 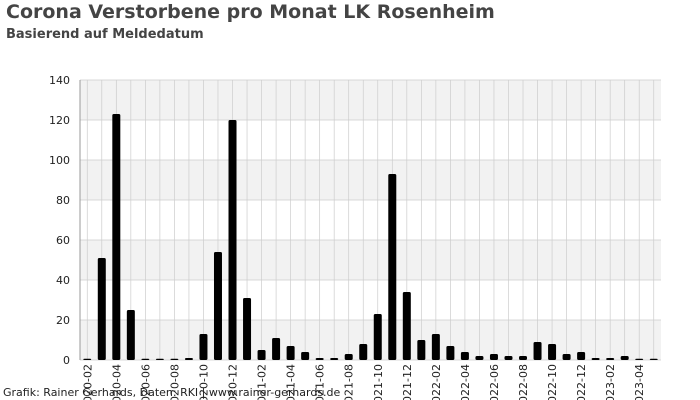 I want to click on x-tick-label: 2022-06, so click(x=494, y=382).